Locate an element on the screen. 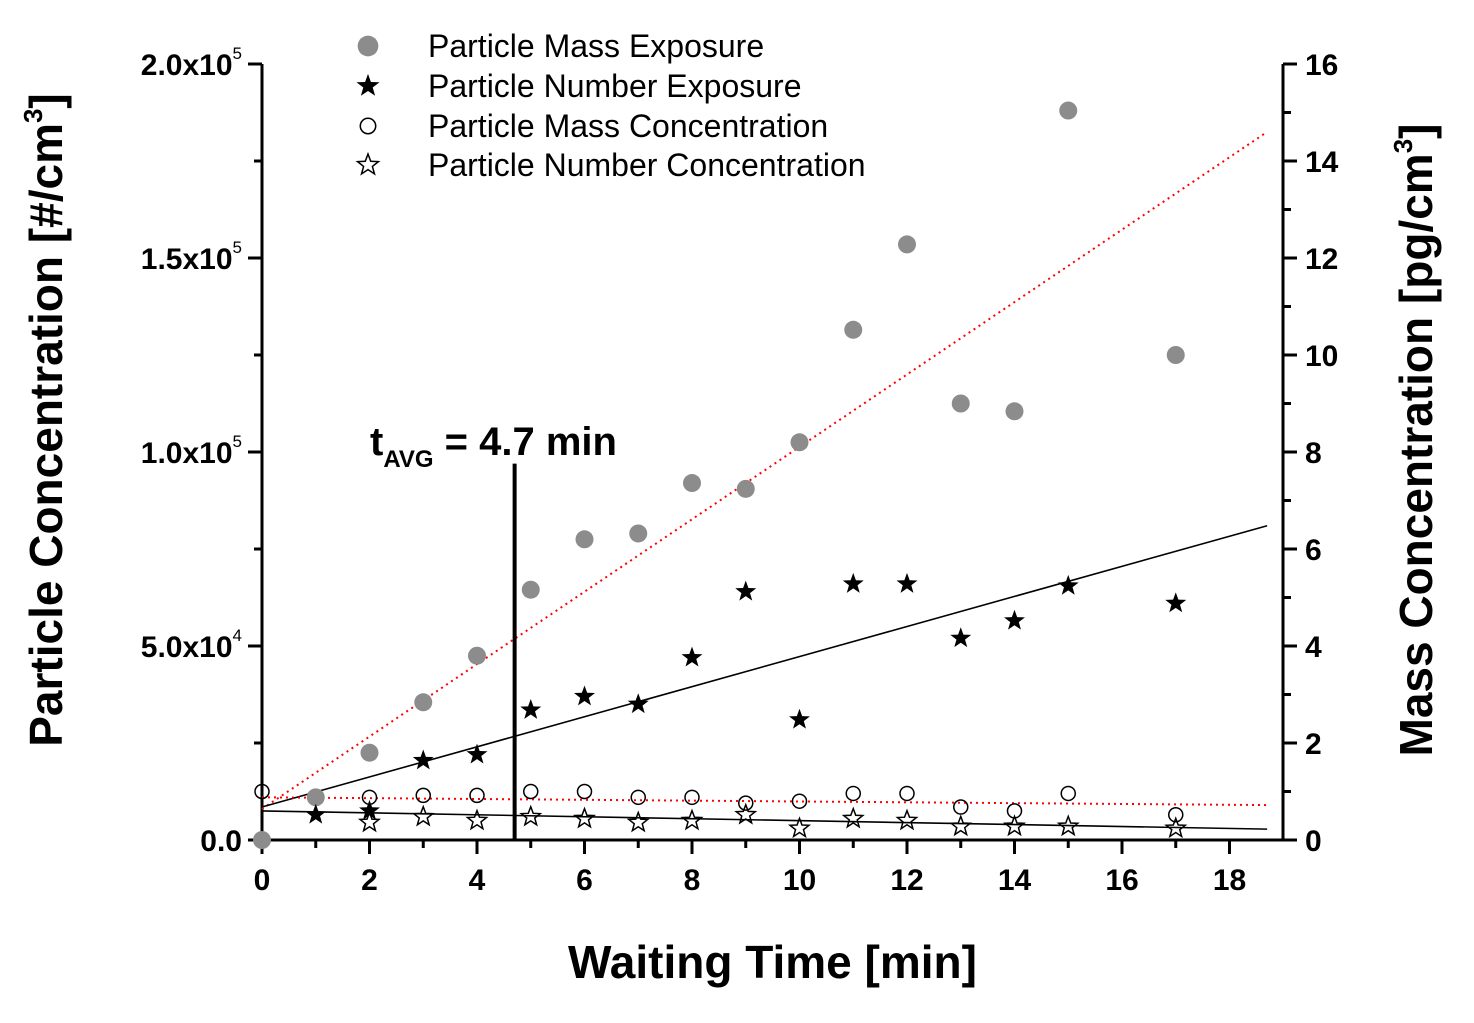 This screenshot has width=1474, height=1023. y-right-tick-label: 0 is located at coordinates (1313, 841).